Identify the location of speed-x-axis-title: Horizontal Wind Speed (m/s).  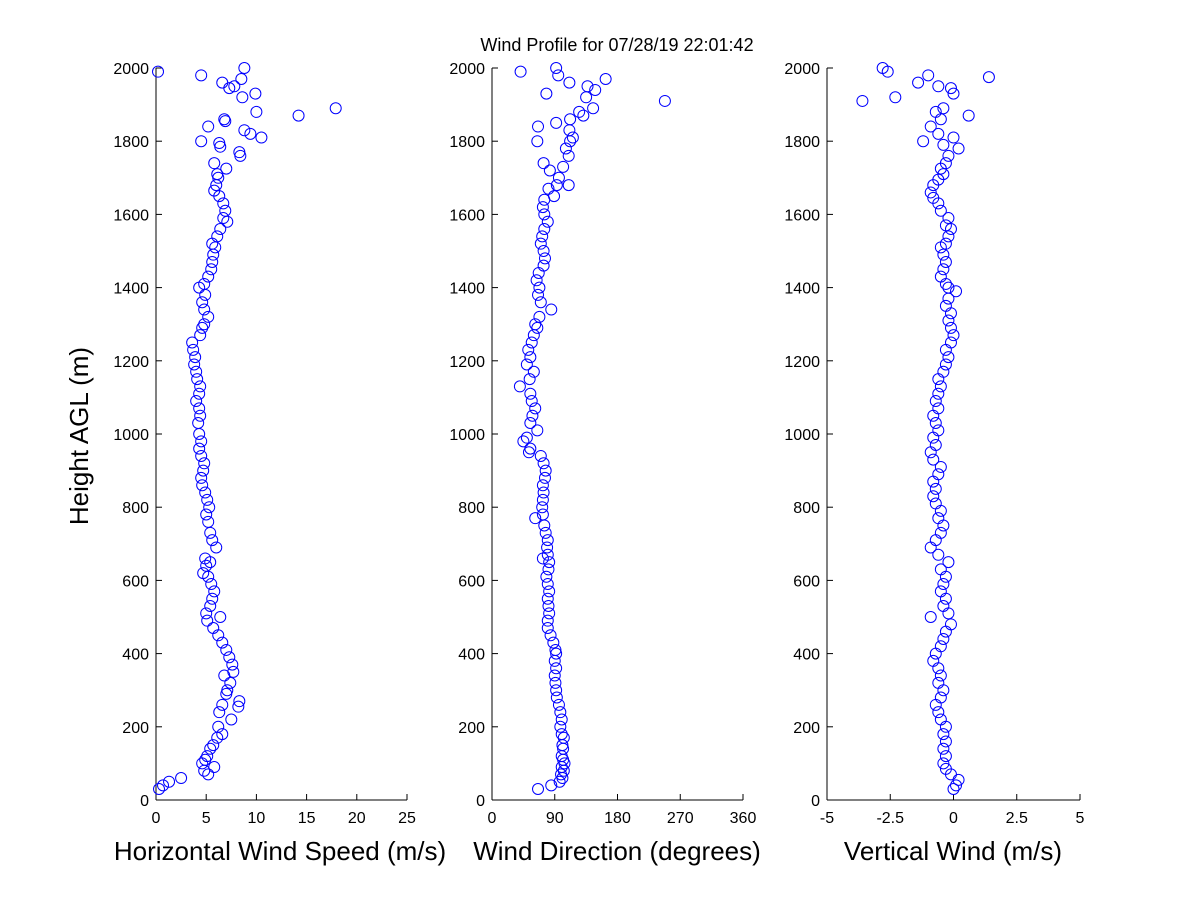
(280, 851).